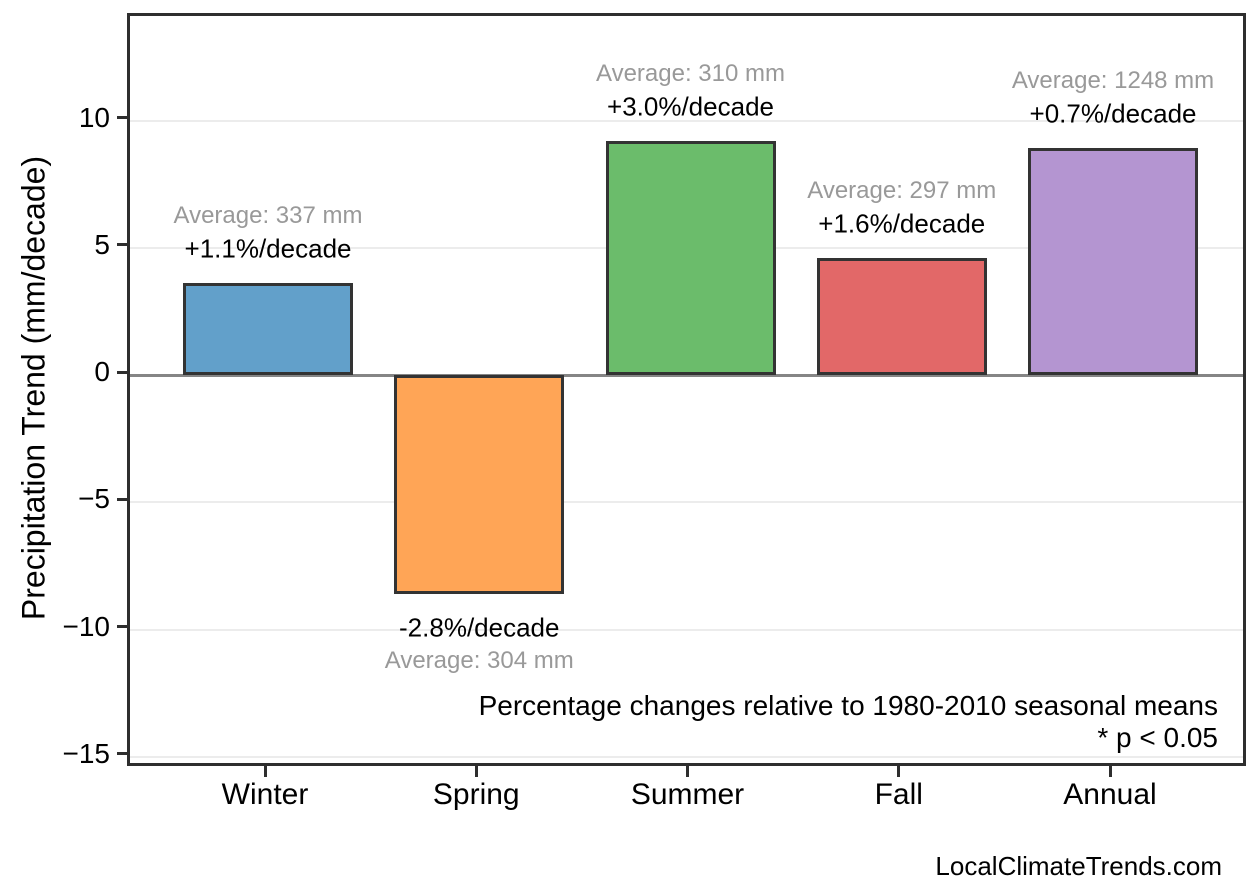  I want to click on gridline-y--15, so click(686, 756).